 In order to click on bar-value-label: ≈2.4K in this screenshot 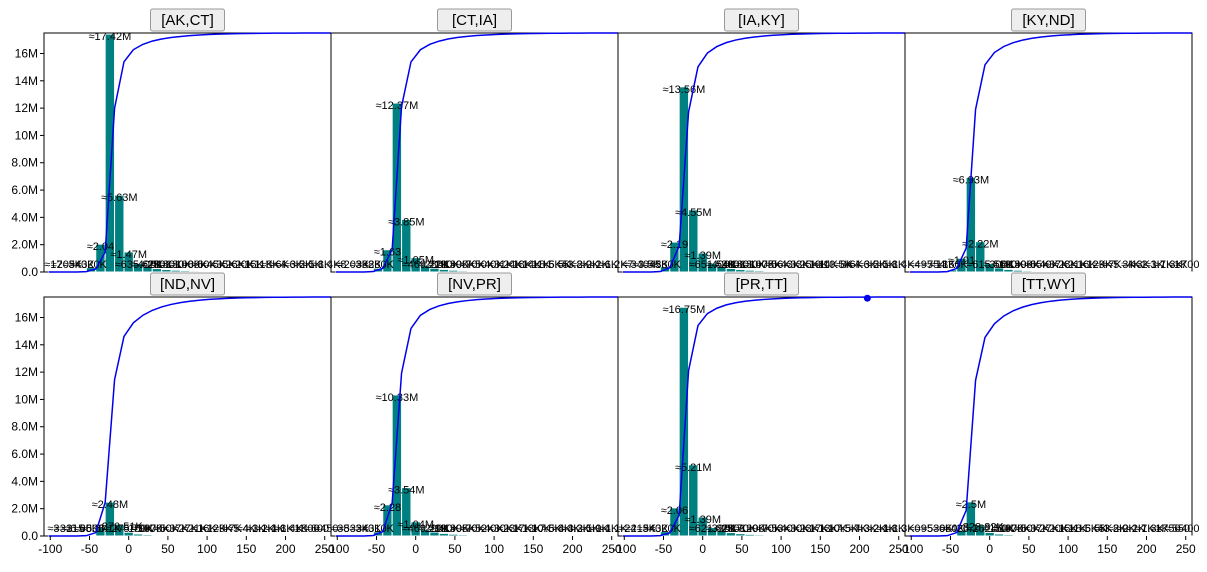, I will do `click(881, 529)`.